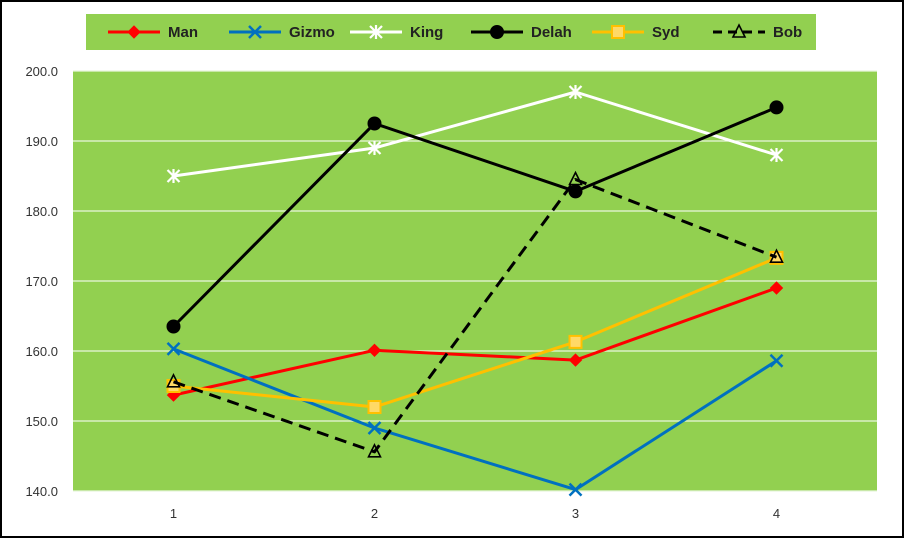  I want to click on series-line-king, so click(475, 134).